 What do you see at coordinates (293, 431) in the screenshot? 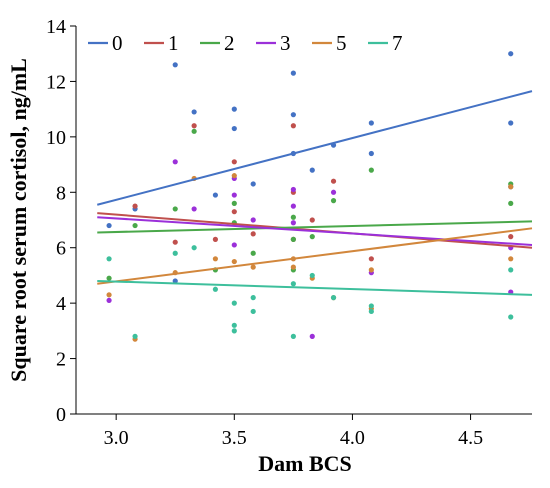
I see `x-axis-ticks: 3.0 3.5 4.0 4.5` at bounding box center [293, 431].